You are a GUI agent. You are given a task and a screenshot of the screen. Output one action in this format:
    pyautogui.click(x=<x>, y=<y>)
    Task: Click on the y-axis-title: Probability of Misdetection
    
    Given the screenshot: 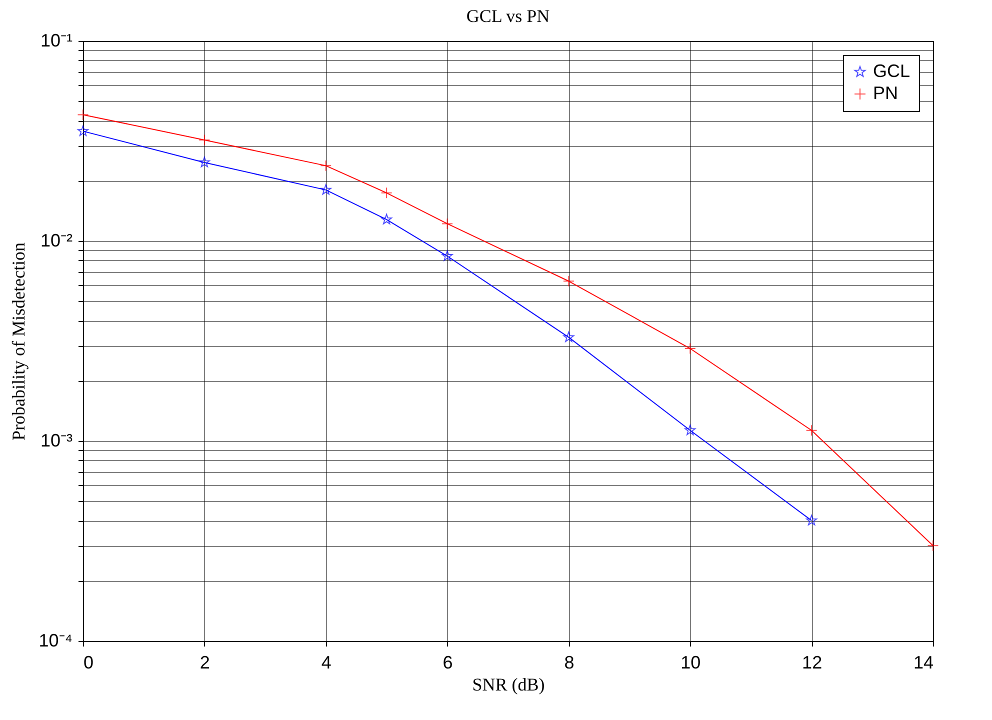 What is the action you would take?
    pyautogui.click(x=18, y=341)
    